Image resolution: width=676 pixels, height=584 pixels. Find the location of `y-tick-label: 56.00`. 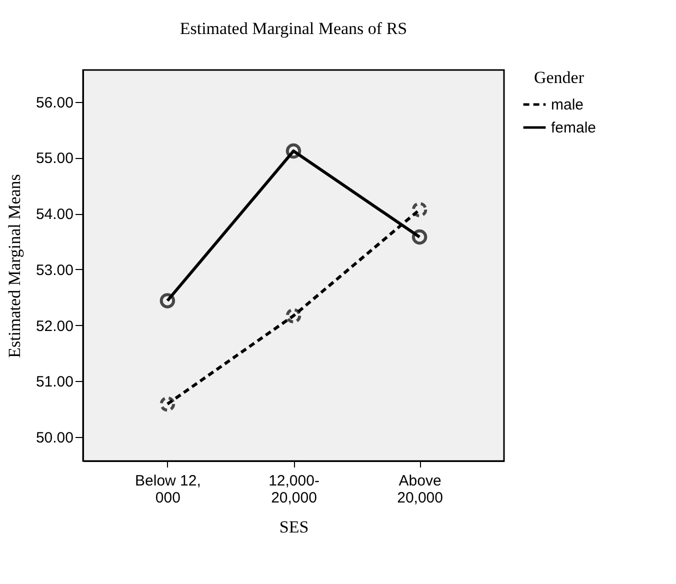

y-tick-label: 56.00 is located at coordinates (55, 103).